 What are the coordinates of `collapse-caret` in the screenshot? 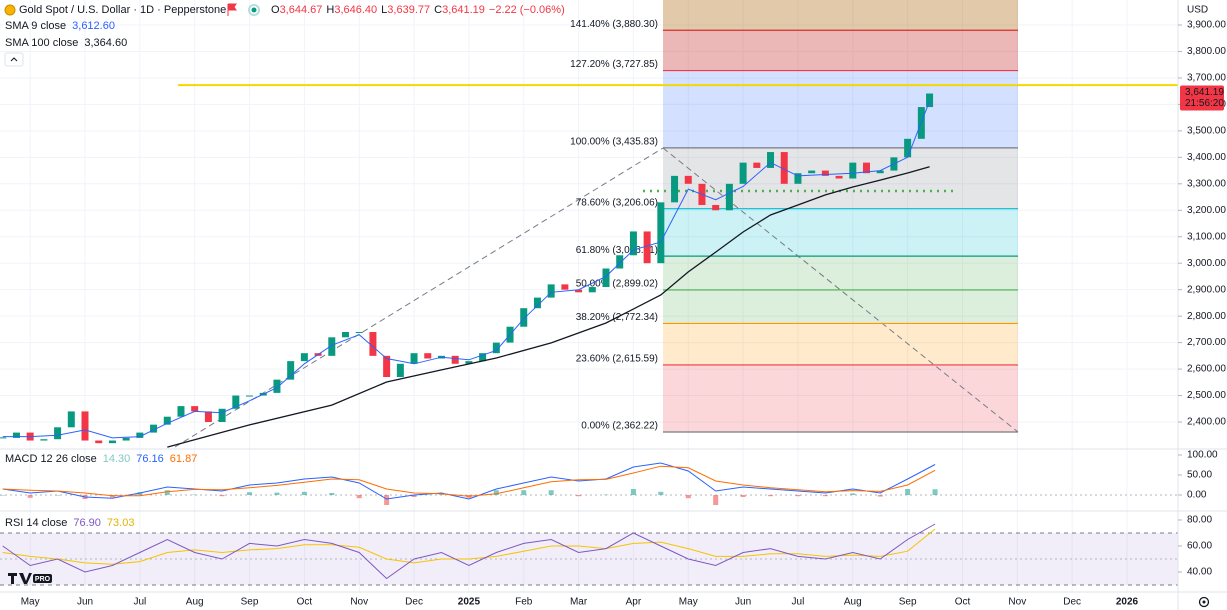 It's located at (14, 59).